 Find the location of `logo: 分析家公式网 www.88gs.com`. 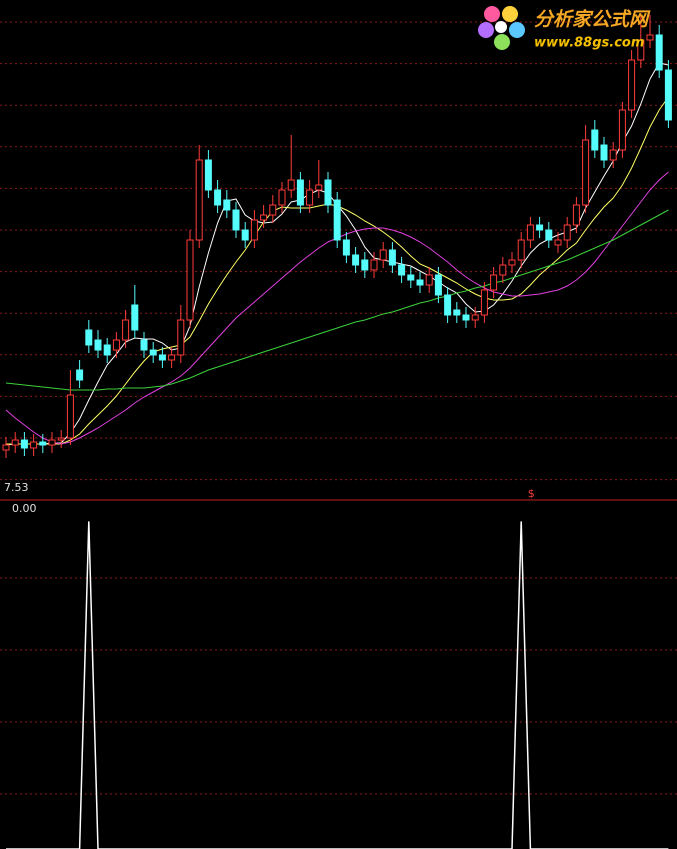

logo: 分析家公式网 www.88gs.com is located at coordinates (564, 28).